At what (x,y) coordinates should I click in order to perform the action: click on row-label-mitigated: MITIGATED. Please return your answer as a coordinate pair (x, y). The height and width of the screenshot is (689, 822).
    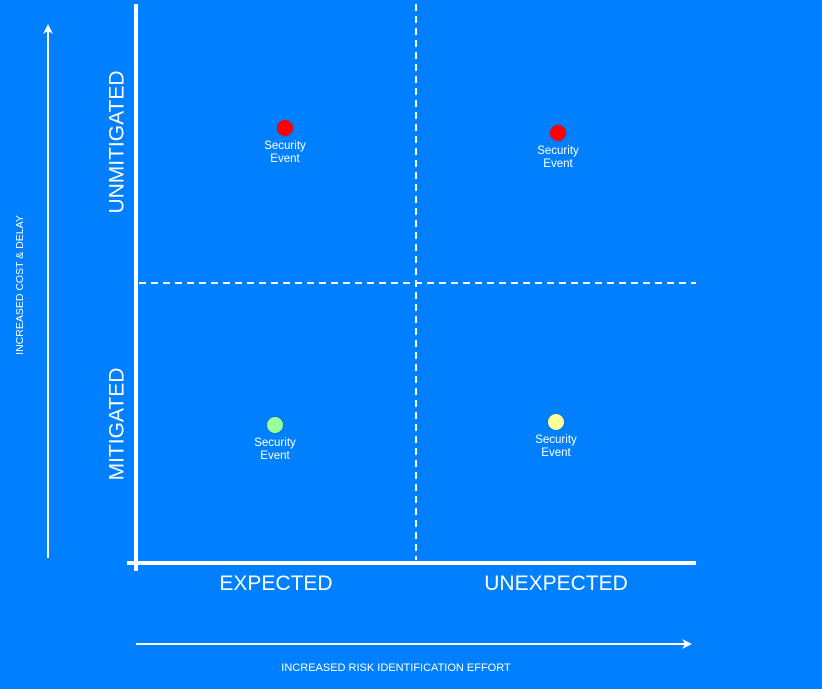
    Looking at the image, I should click on (117, 424).